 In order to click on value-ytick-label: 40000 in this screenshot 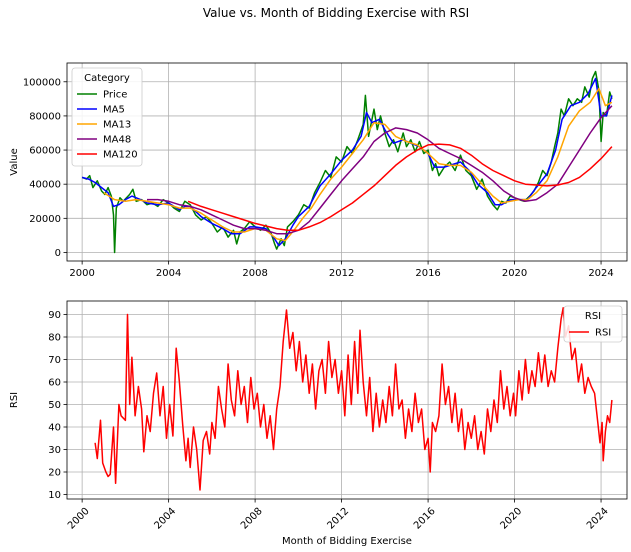, I will do `click(45, 185)`.